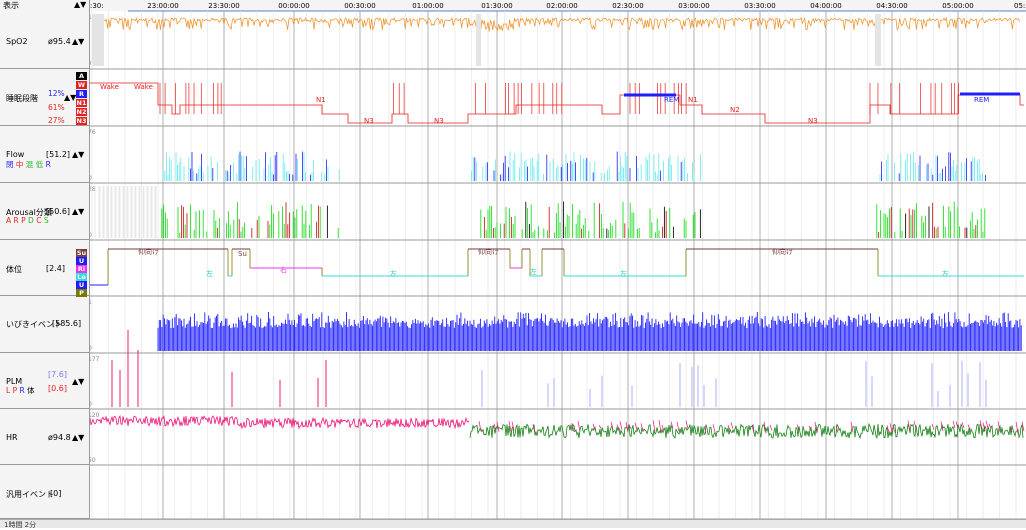 The image size is (1026, 530). I want to click on row-arousal: Arousal分類 [50.6] ▲▼ A R P D C S, so click(45, 211).